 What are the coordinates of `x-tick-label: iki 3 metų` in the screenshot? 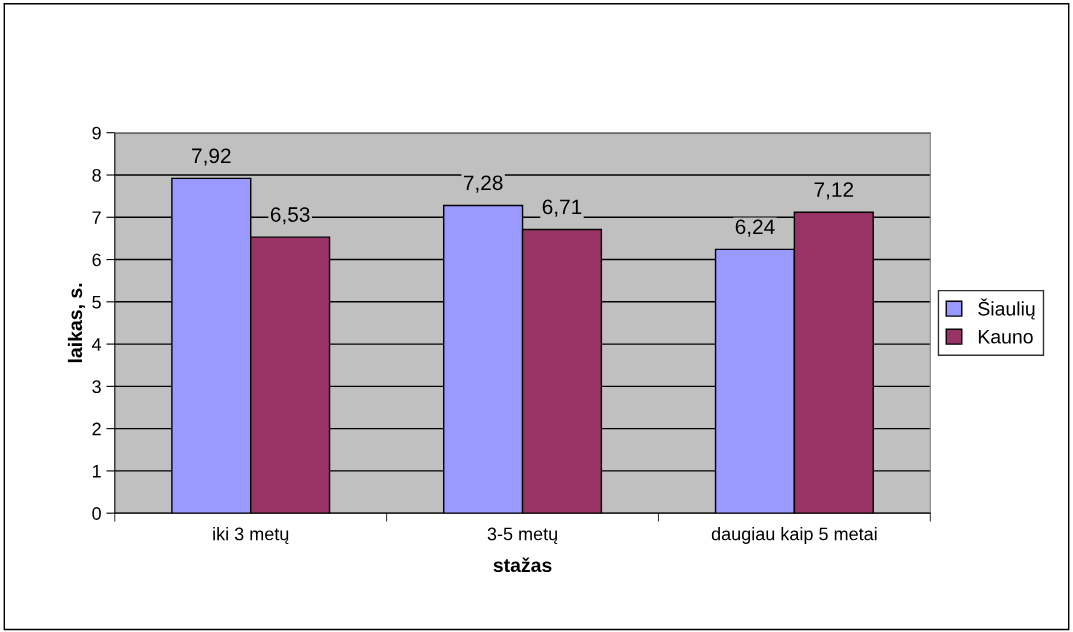 It's located at (251, 535).